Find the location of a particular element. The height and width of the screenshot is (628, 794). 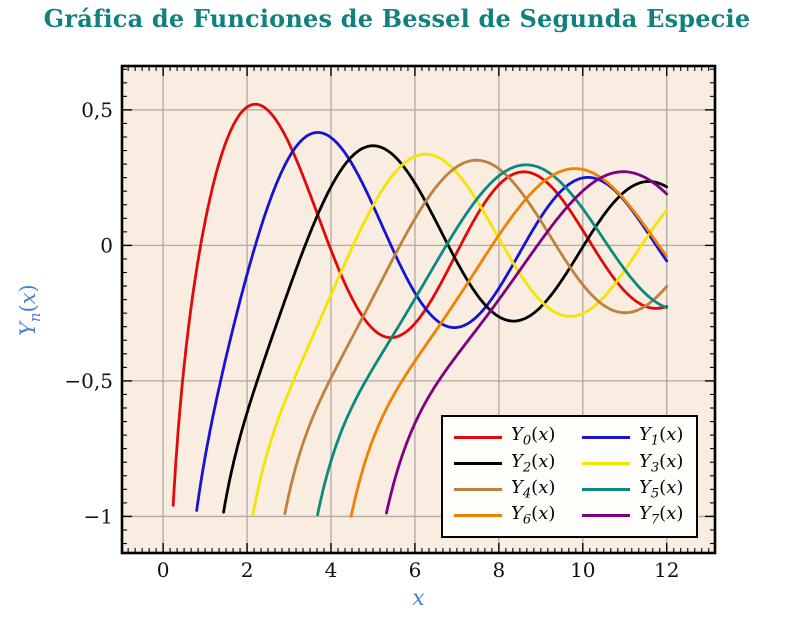

y-tick-label: 0 is located at coordinates (106, 245).